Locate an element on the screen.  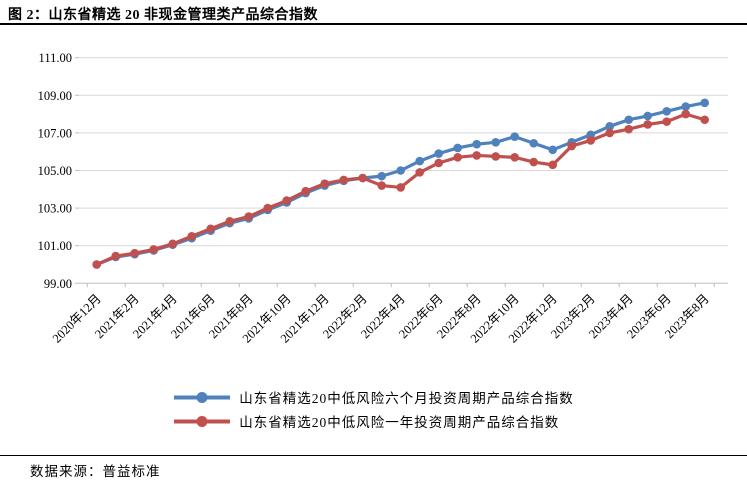
title-divider is located at coordinates (373, 24).